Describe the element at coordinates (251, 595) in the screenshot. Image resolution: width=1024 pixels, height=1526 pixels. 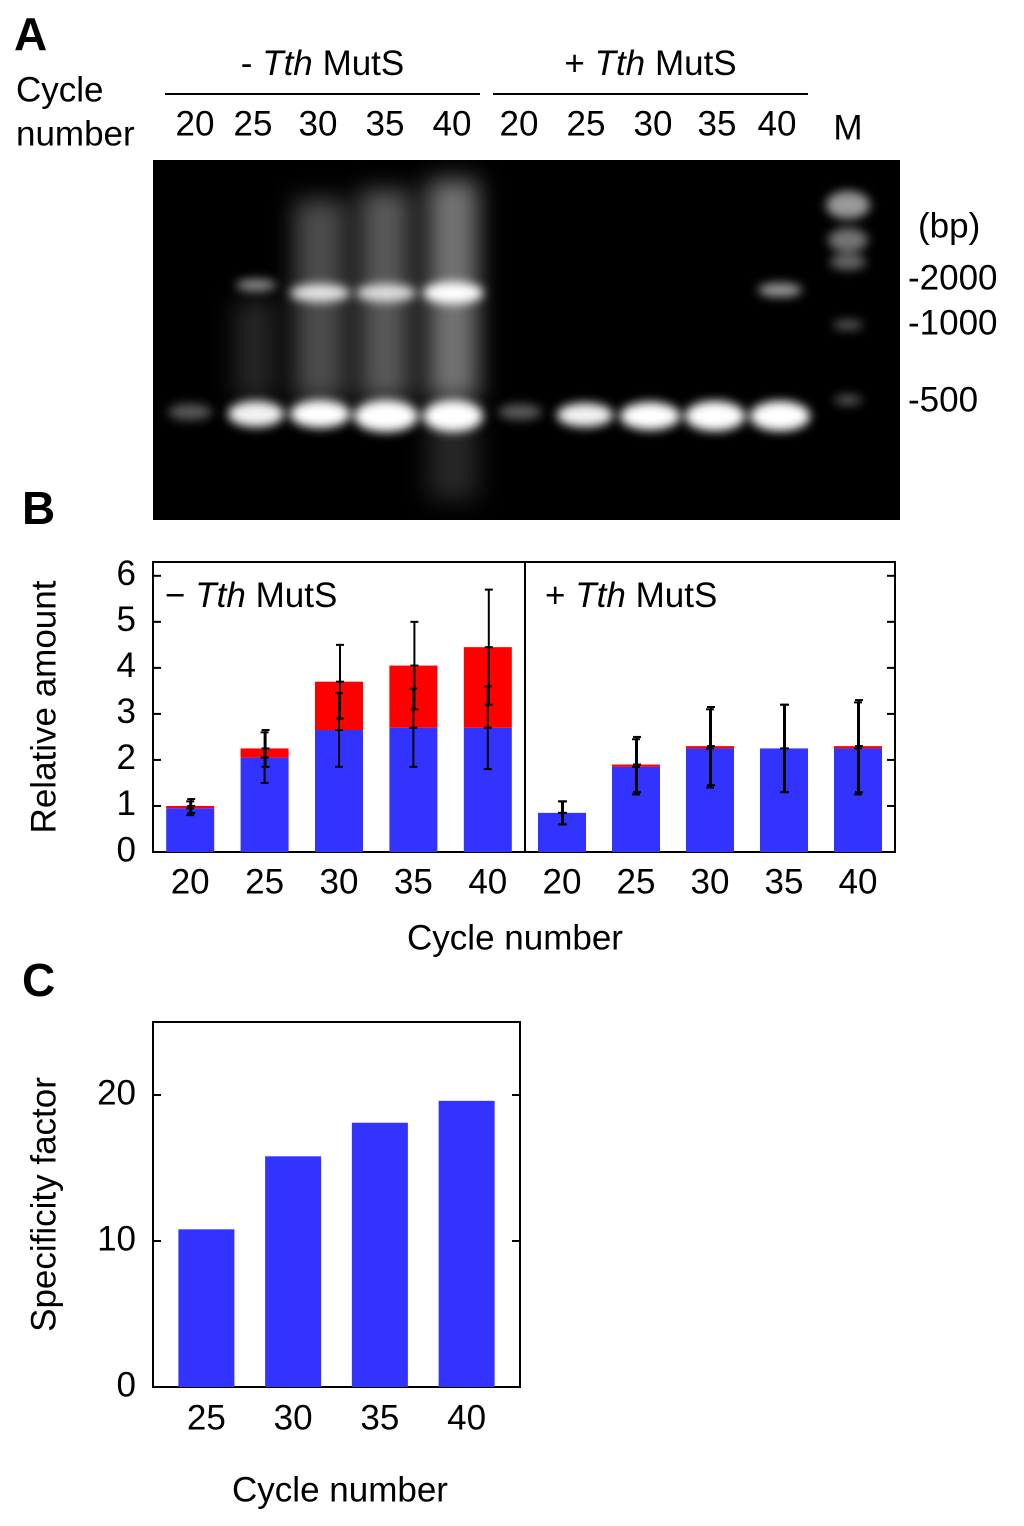
I see `group-label: − Tth MutS` at that location.